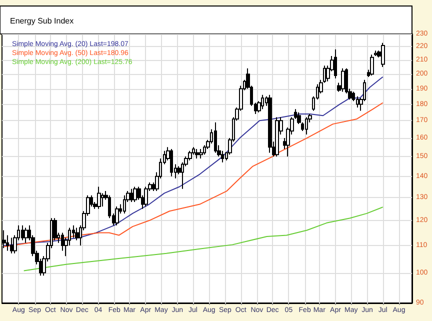  What do you see at coordinates (42, 21) in the screenshot?
I see `chart-title: Energy Sub Index` at bounding box center [42, 21].